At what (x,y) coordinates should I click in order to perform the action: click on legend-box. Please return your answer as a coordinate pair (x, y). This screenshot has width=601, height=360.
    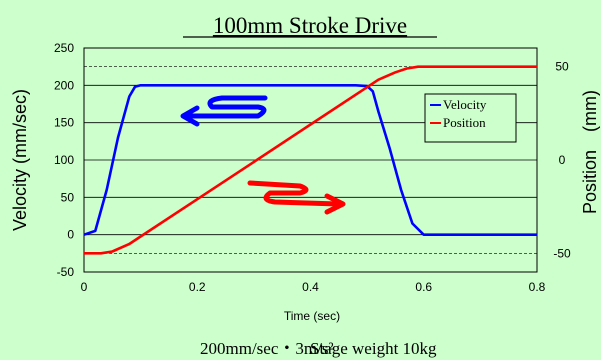
    Looking at the image, I should click on (470, 118).